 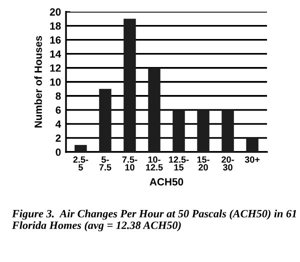 What do you see at coordinates (154, 221) in the screenshot?
I see `text: Figure 3. Air Changes Per Hour at 50 Pascals (ACH50) in 61 Florida Homes (avg = 12.38 ACH50)` at bounding box center [154, 221].